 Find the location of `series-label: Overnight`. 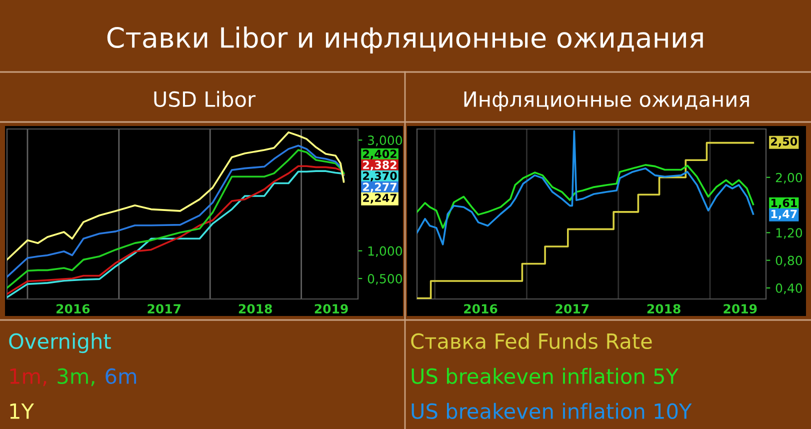

series-label: Overnight is located at coordinates (60, 343).